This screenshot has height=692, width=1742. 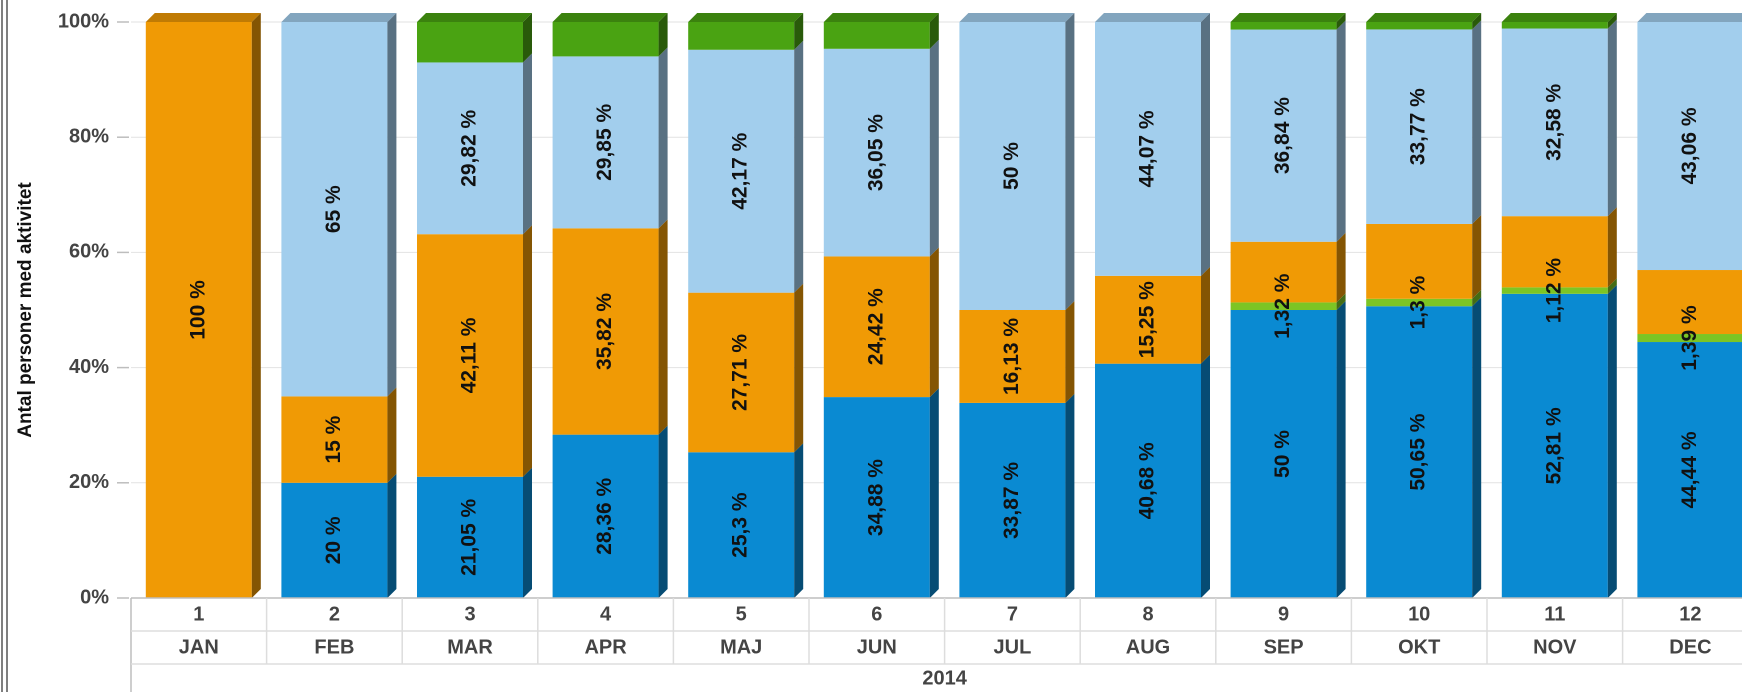 What do you see at coordinates (1147, 480) in the screenshot?
I see `value-label: 40,68 %` at bounding box center [1147, 480].